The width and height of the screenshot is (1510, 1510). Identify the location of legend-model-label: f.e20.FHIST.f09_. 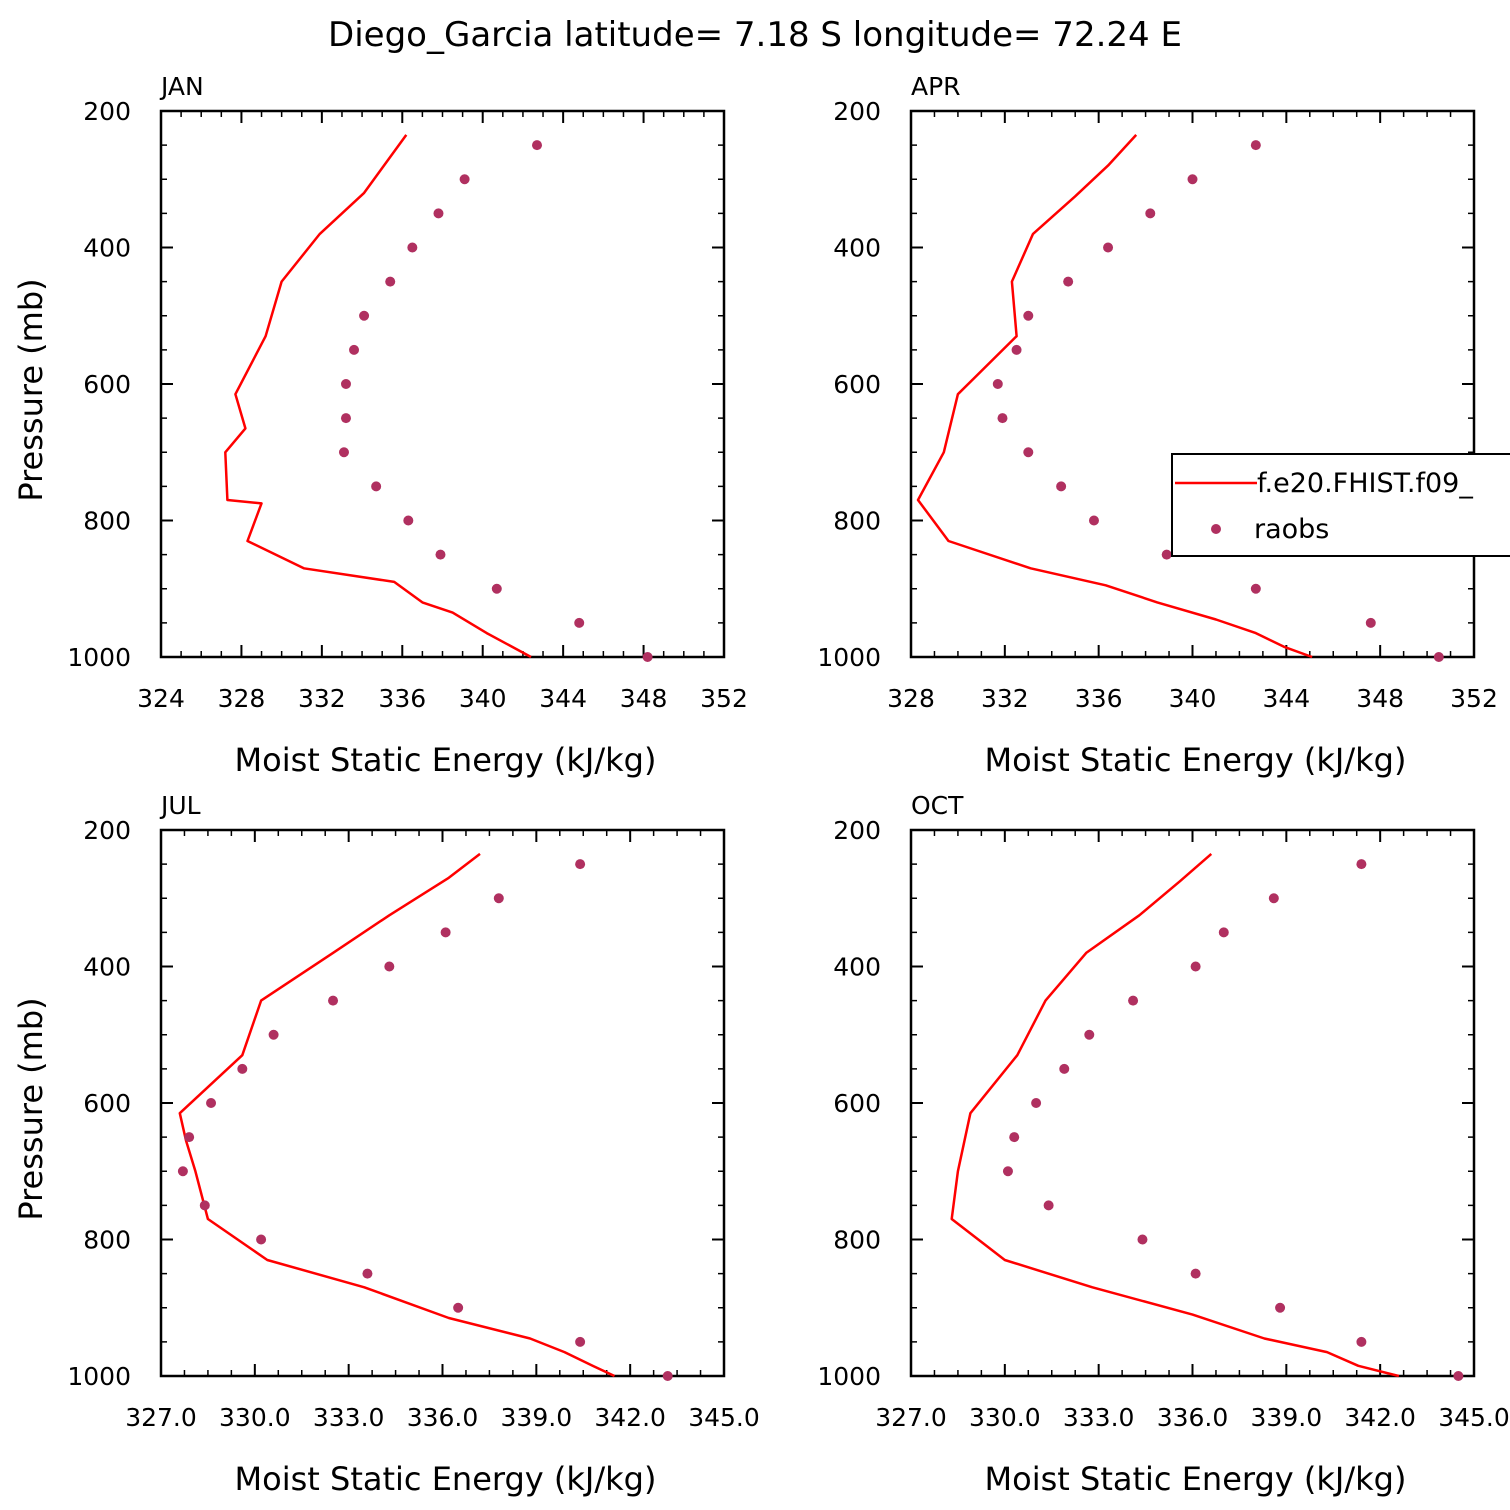
(1365, 483).